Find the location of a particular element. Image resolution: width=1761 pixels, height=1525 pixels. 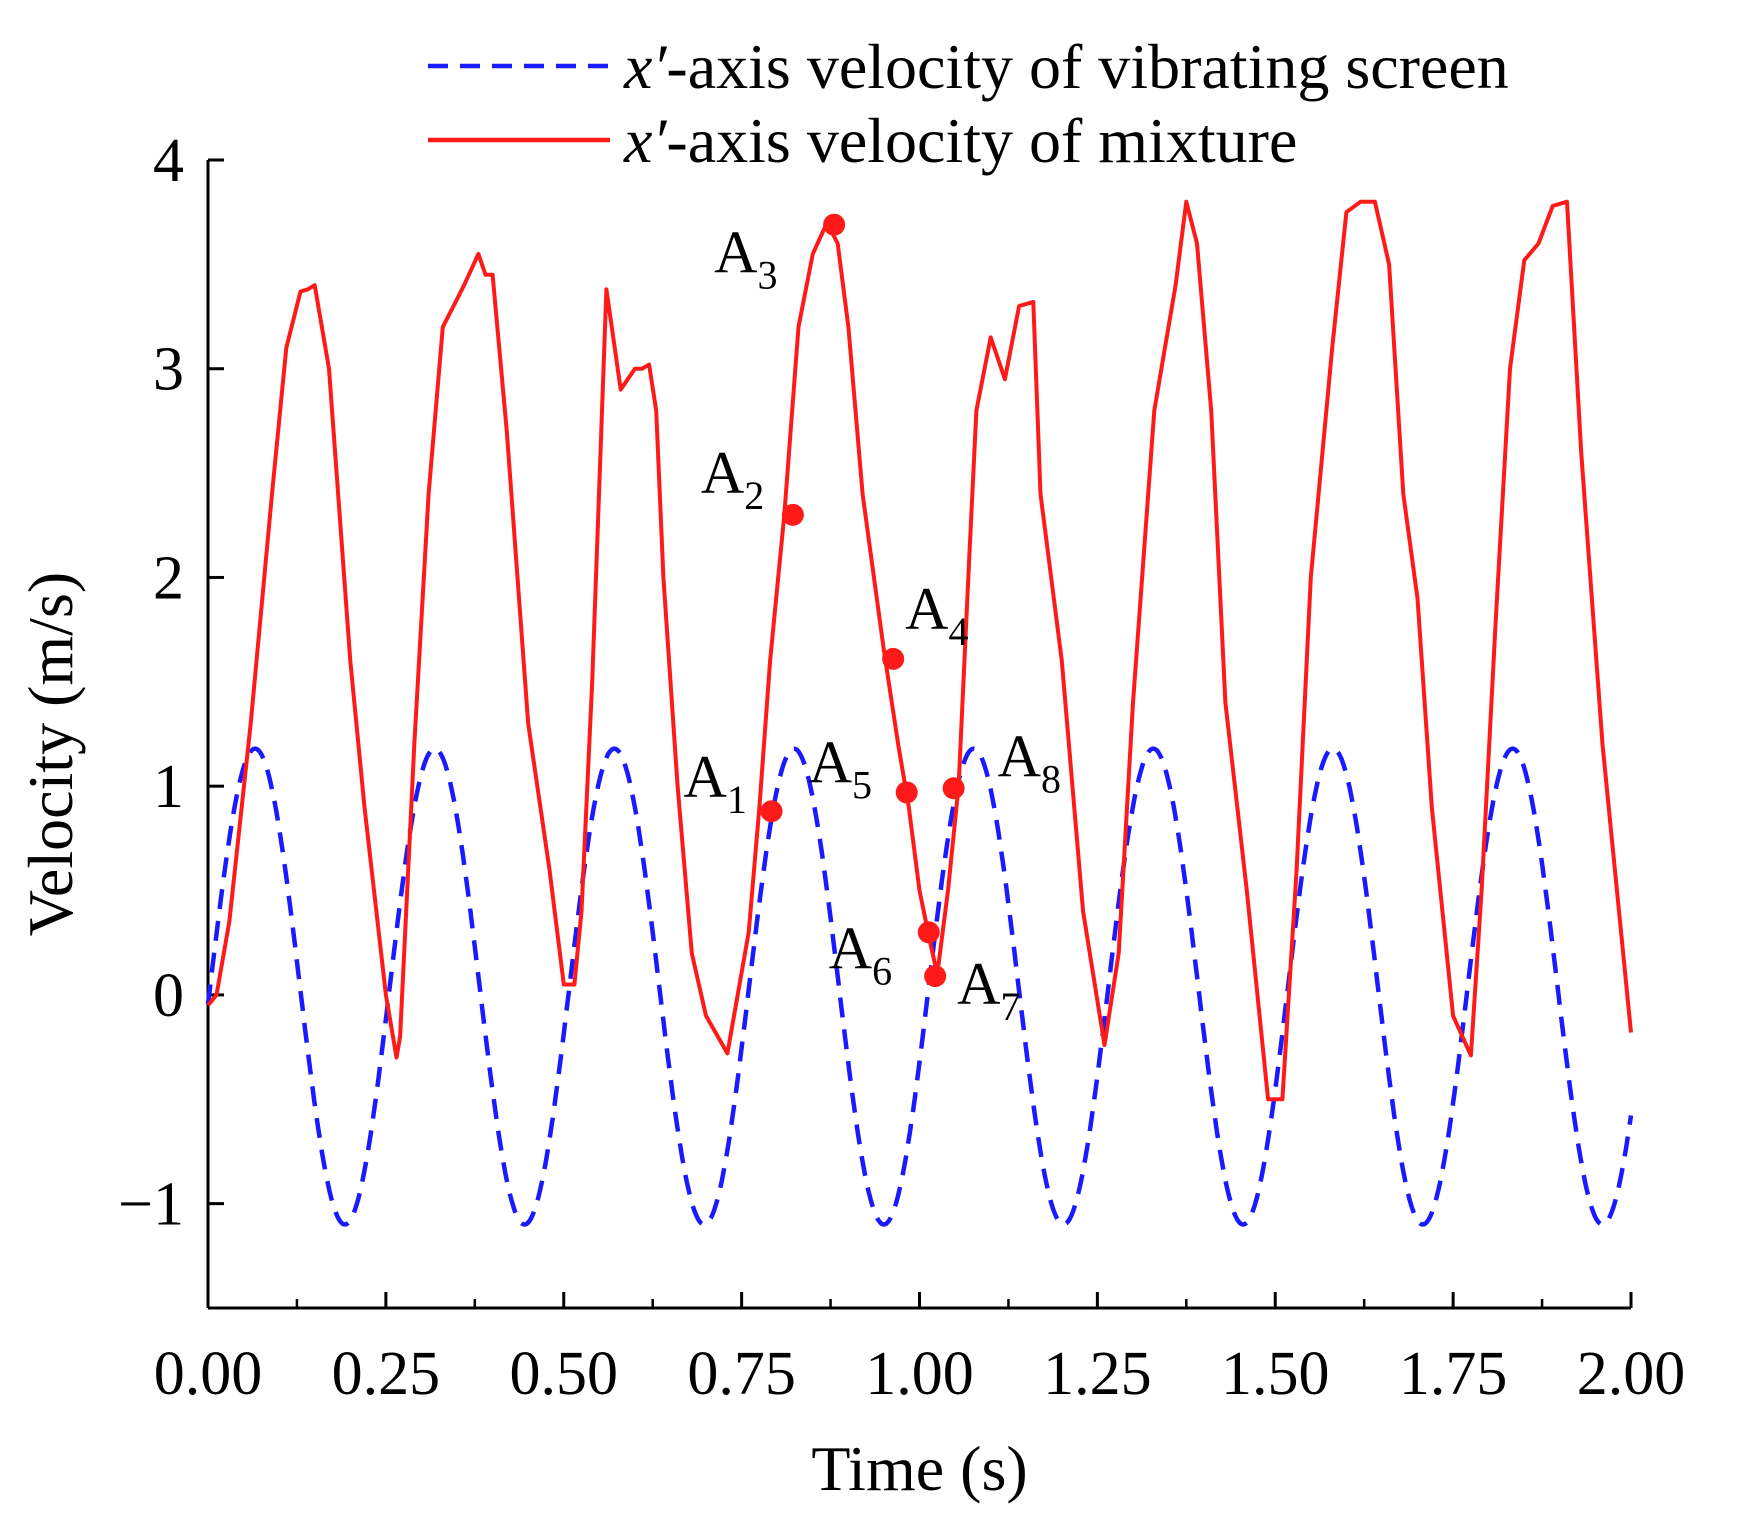

point-label-sub: 2 is located at coordinates (754, 495).